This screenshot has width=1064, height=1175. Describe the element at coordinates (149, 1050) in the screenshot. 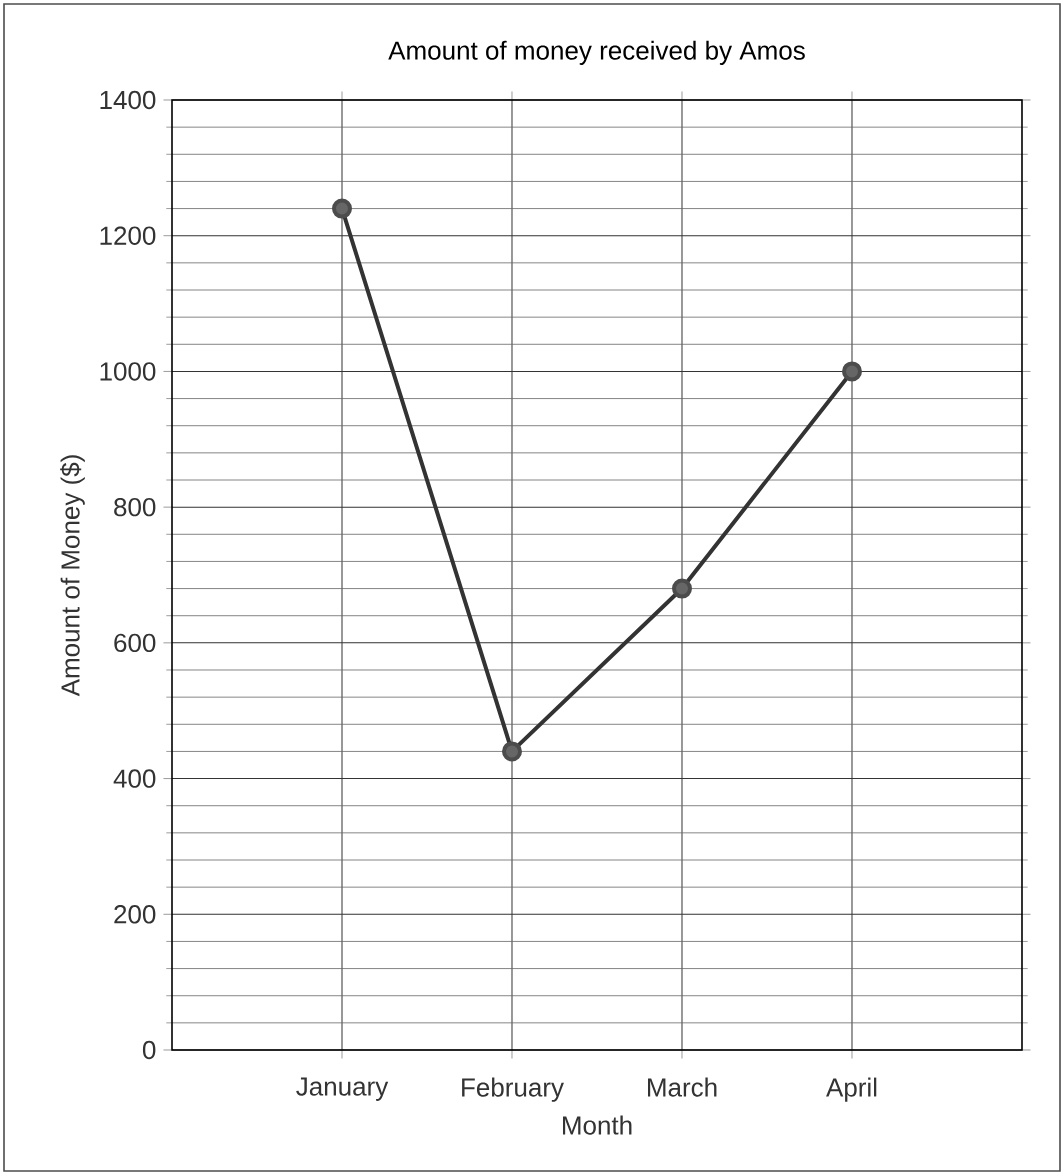

I see `y-tick-label: 0` at that location.